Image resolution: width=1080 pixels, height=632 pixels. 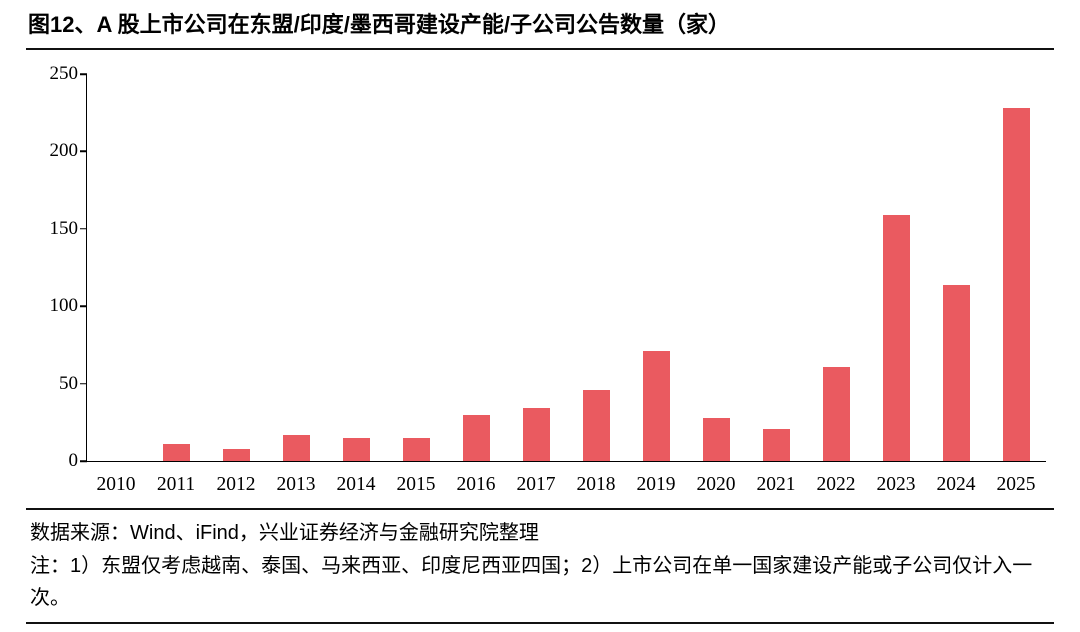 I want to click on bar-slot-2013, so click(x=297, y=267).